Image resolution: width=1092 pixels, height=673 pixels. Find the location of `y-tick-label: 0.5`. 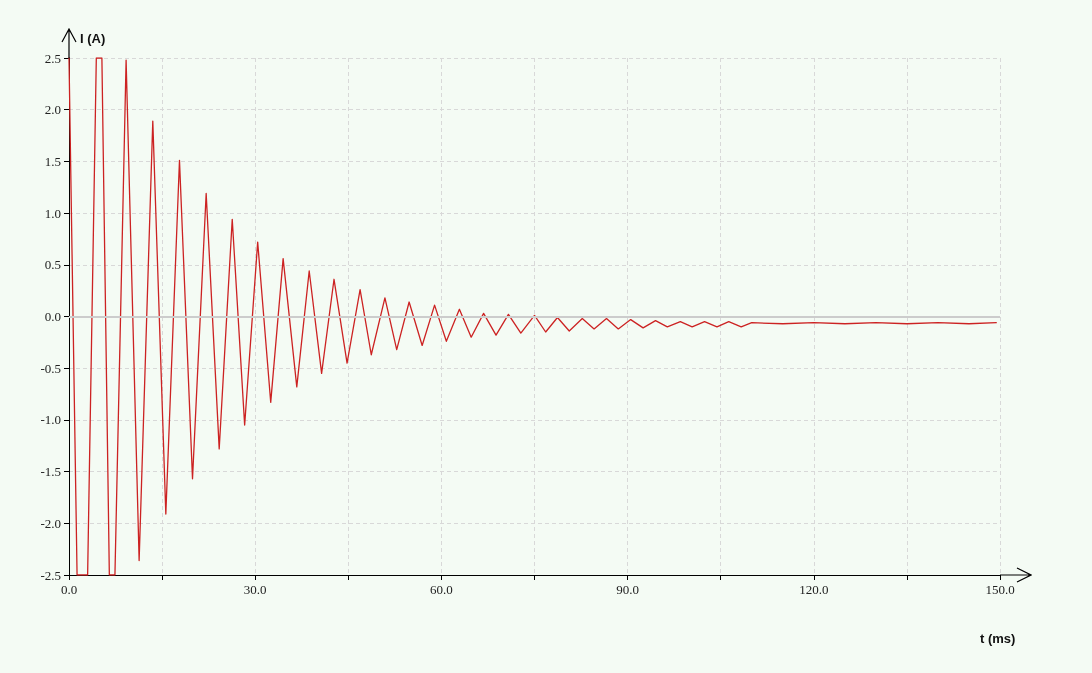

y-tick-label: 0.5 is located at coordinates (52, 265).